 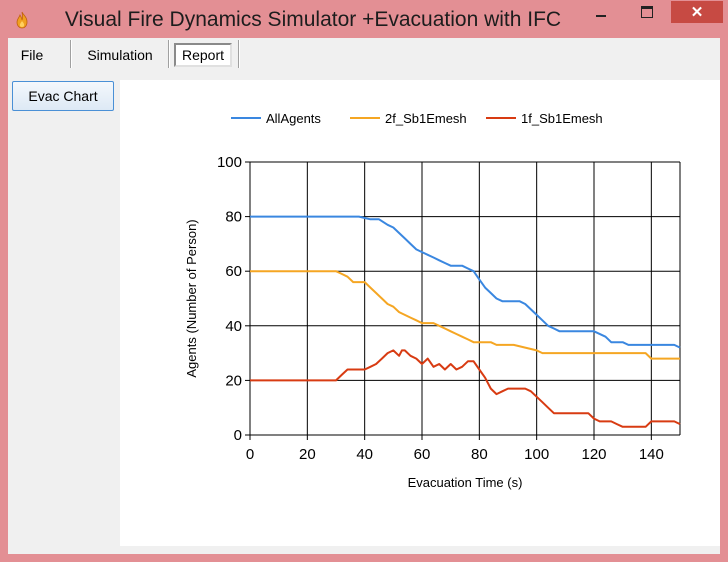 I want to click on legend-label: 1f_Sb1Emesh, so click(x=562, y=118).